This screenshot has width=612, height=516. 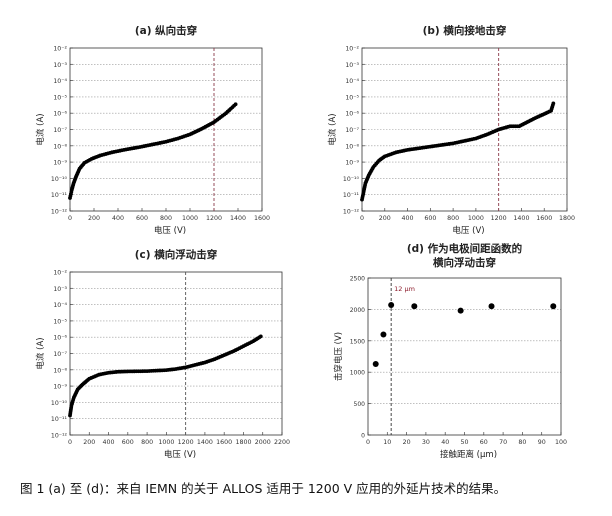 I want to click on chart-title: (b) 横向接地击穿, so click(x=465, y=30).